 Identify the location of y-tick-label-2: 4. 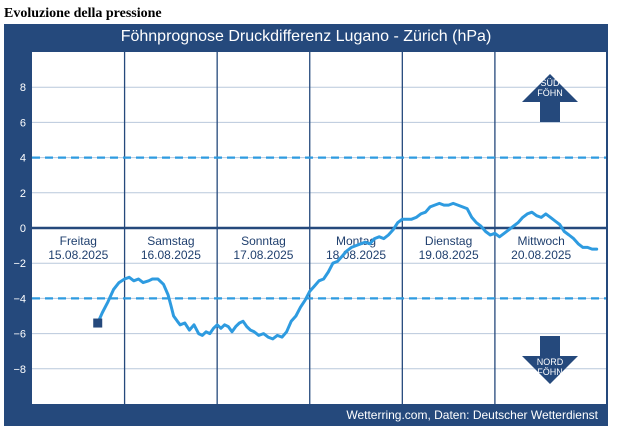
(23, 159).